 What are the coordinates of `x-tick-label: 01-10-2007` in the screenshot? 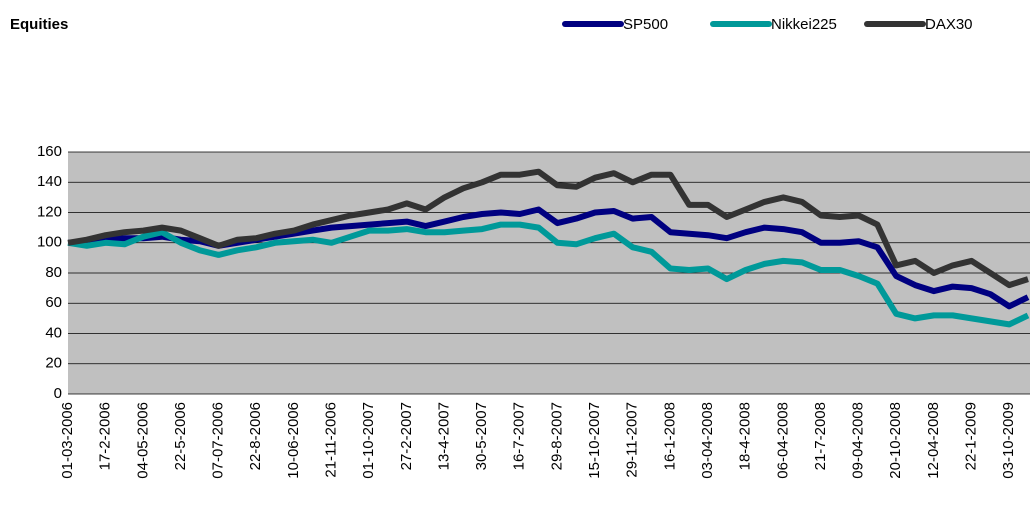 It's located at (368, 440).